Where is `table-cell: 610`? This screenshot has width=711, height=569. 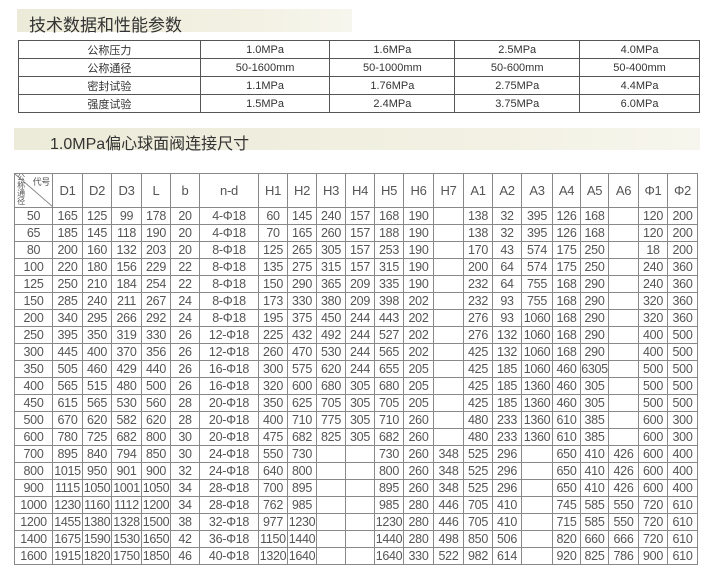 table-cell: 610 is located at coordinates (566, 420).